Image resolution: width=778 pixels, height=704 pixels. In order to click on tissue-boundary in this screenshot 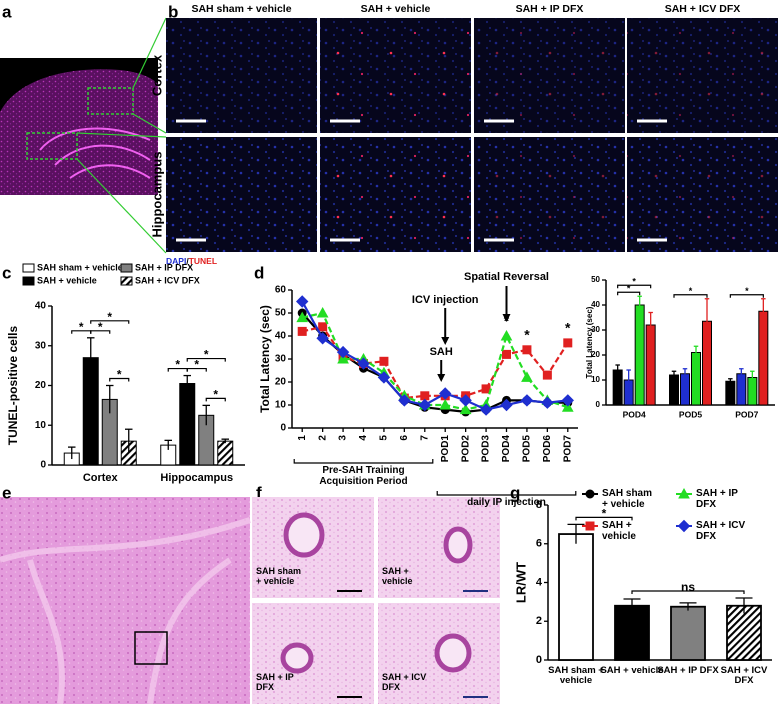, I will do `click(125, 610)`.